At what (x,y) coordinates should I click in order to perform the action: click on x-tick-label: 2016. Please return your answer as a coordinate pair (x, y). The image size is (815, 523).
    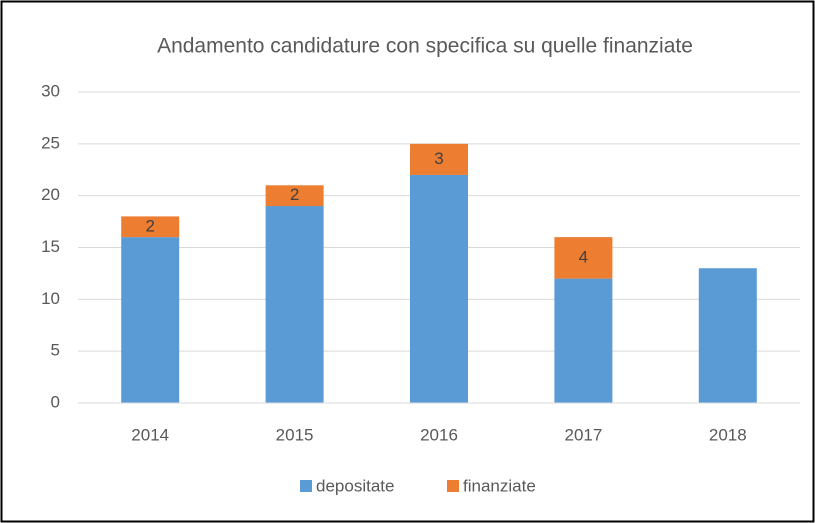
    Looking at the image, I should click on (439, 434).